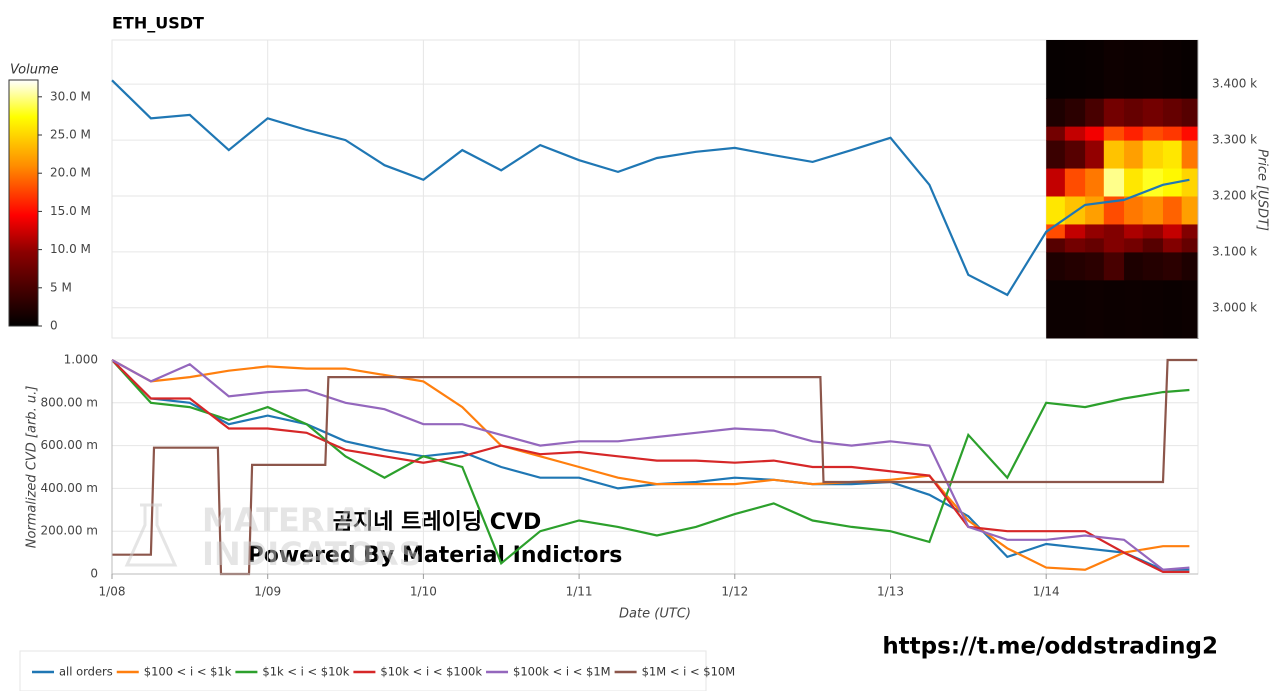 Image resolution: width=1280 pixels, height=691 pixels. What do you see at coordinates (1234, 307) in the screenshot?
I see `y-tick-label: 3.000 k` at bounding box center [1234, 307].